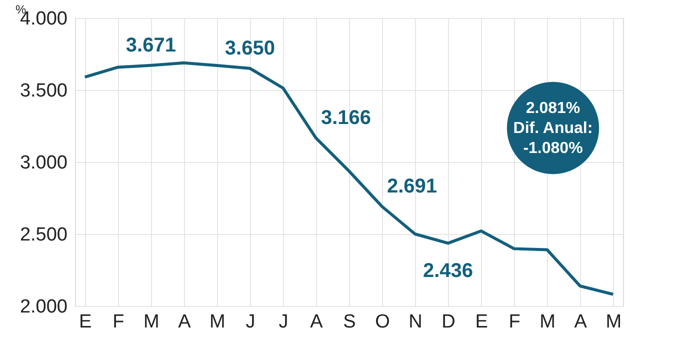 The width and height of the screenshot is (675, 340). What do you see at coordinates (44, 91) in the screenshot?
I see `y-tick-label: 3.500` at bounding box center [44, 91].